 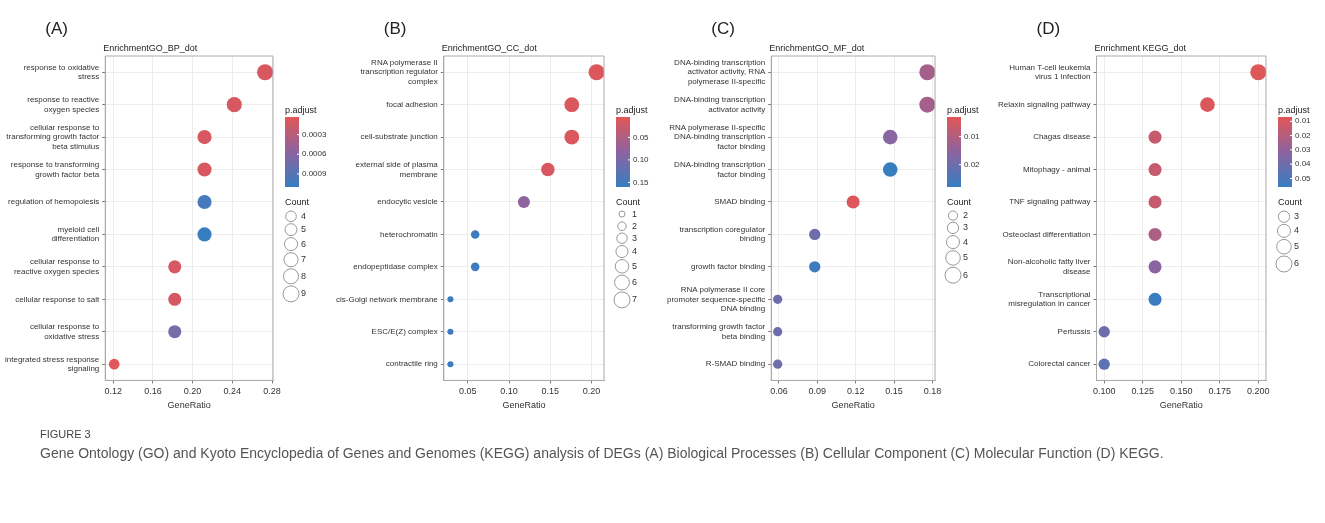 I want to click on y-tick-label: response to reactive oxygen species, so click(x=63, y=104).